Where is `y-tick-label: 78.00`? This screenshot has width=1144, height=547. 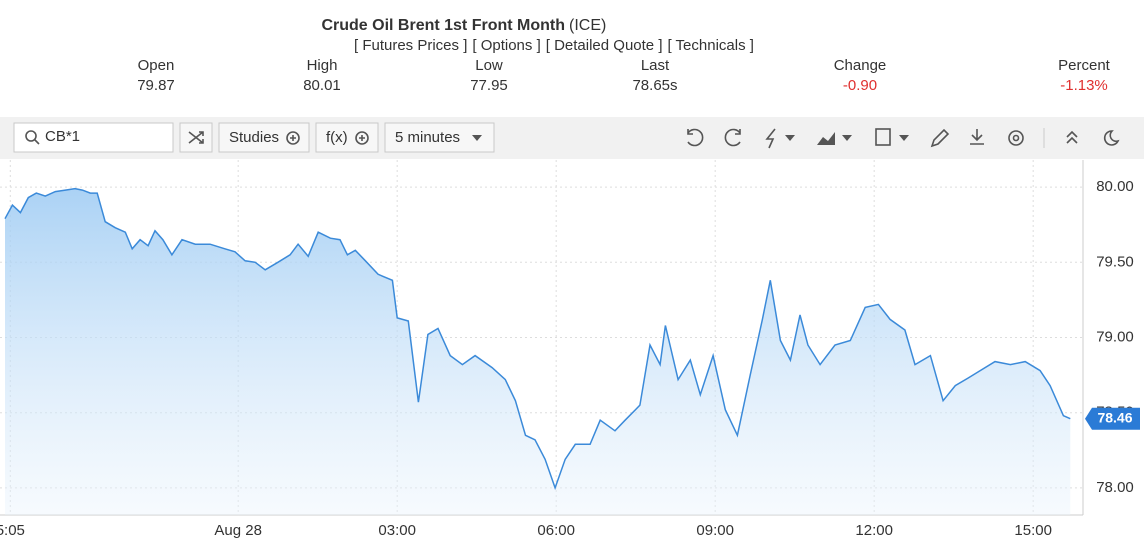
y-tick-label: 78.00 is located at coordinates (1115, 487).